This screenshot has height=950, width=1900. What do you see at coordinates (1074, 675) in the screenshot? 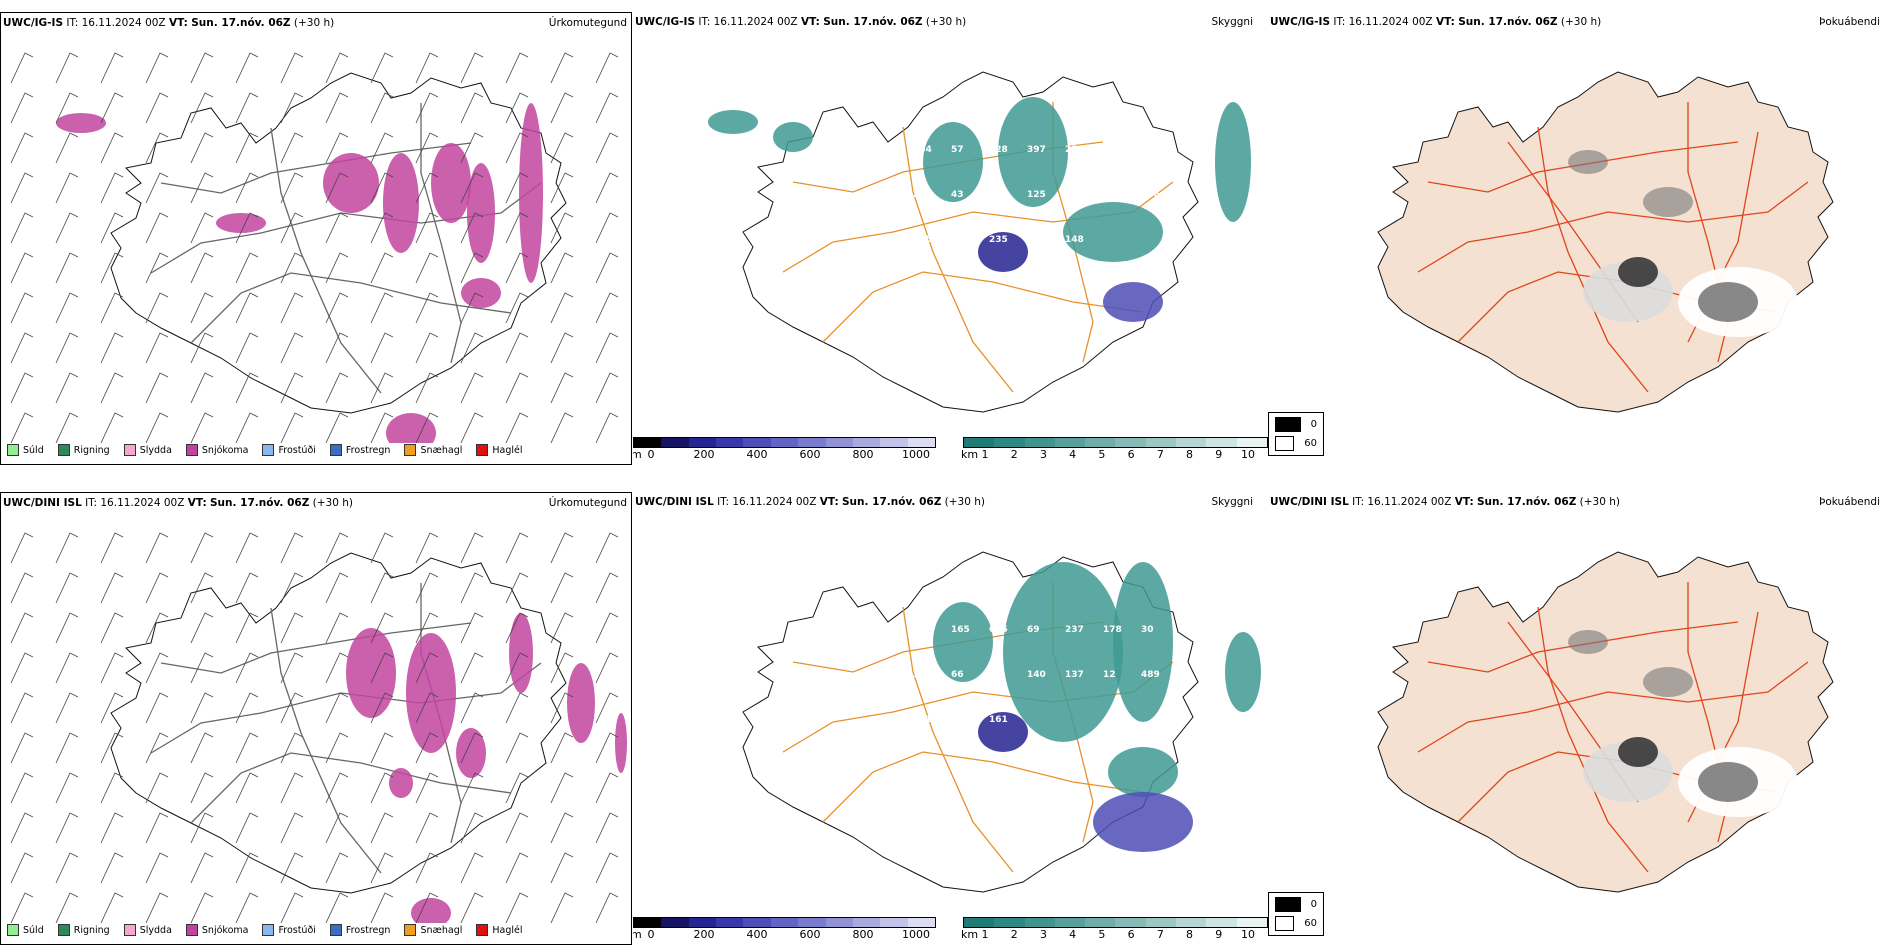
I see `ceiling-label: 137` at bounding box center [1074, 675].